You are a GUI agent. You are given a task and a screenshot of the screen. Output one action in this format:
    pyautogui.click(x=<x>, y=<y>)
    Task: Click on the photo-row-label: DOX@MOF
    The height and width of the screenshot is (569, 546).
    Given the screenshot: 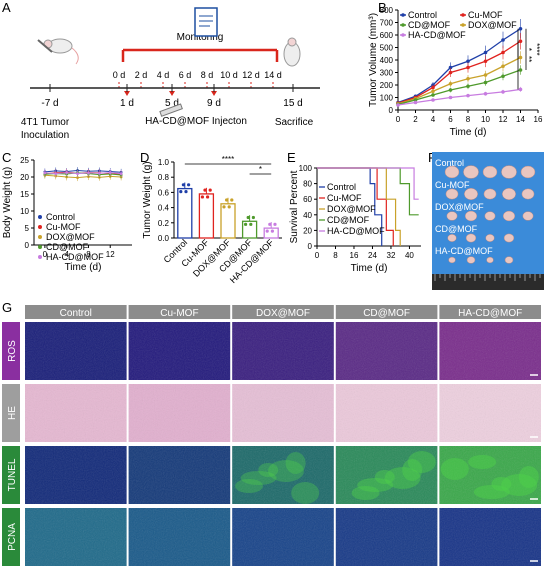 What is the action you would take?
    pyautogui.click(x=459, y=207)
    